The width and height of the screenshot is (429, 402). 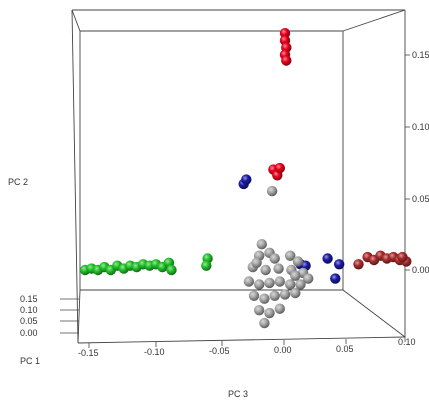 I want to click on pc2-tick-label: 0.15, so click(x=420, y=55).